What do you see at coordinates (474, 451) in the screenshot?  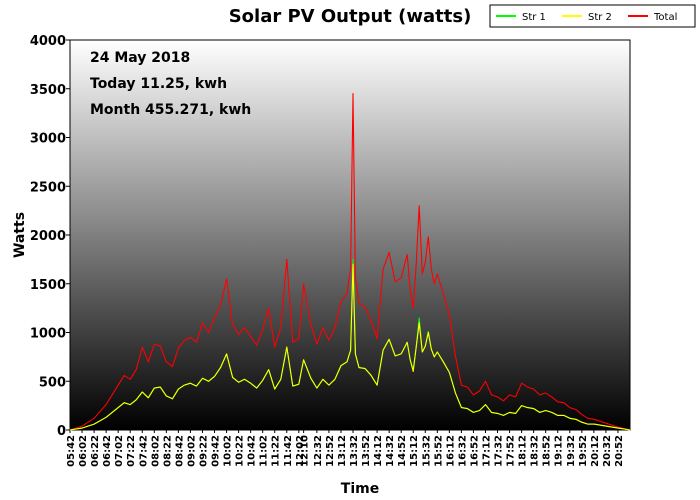 I see `x-tick-label: 16:52` at bounding box center [474, 451].